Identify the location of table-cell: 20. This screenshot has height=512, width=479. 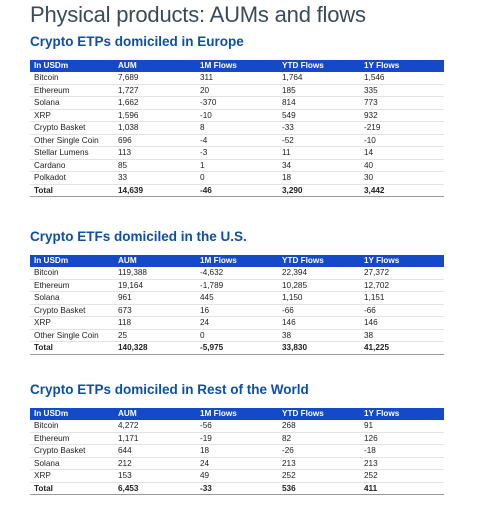
(237, 90).